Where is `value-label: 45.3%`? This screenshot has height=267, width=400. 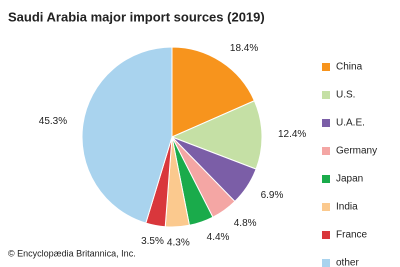
value-label: 45.3% is located at coordinates (53, 121).